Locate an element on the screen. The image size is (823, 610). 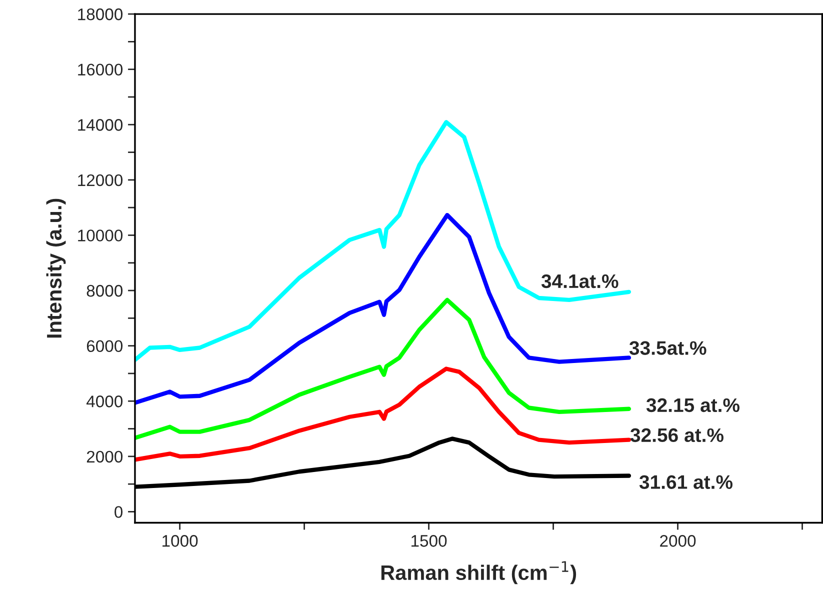
x-axis-title: Raman shilft (cm$^{−1}$) is located at coordinates (478, 572).